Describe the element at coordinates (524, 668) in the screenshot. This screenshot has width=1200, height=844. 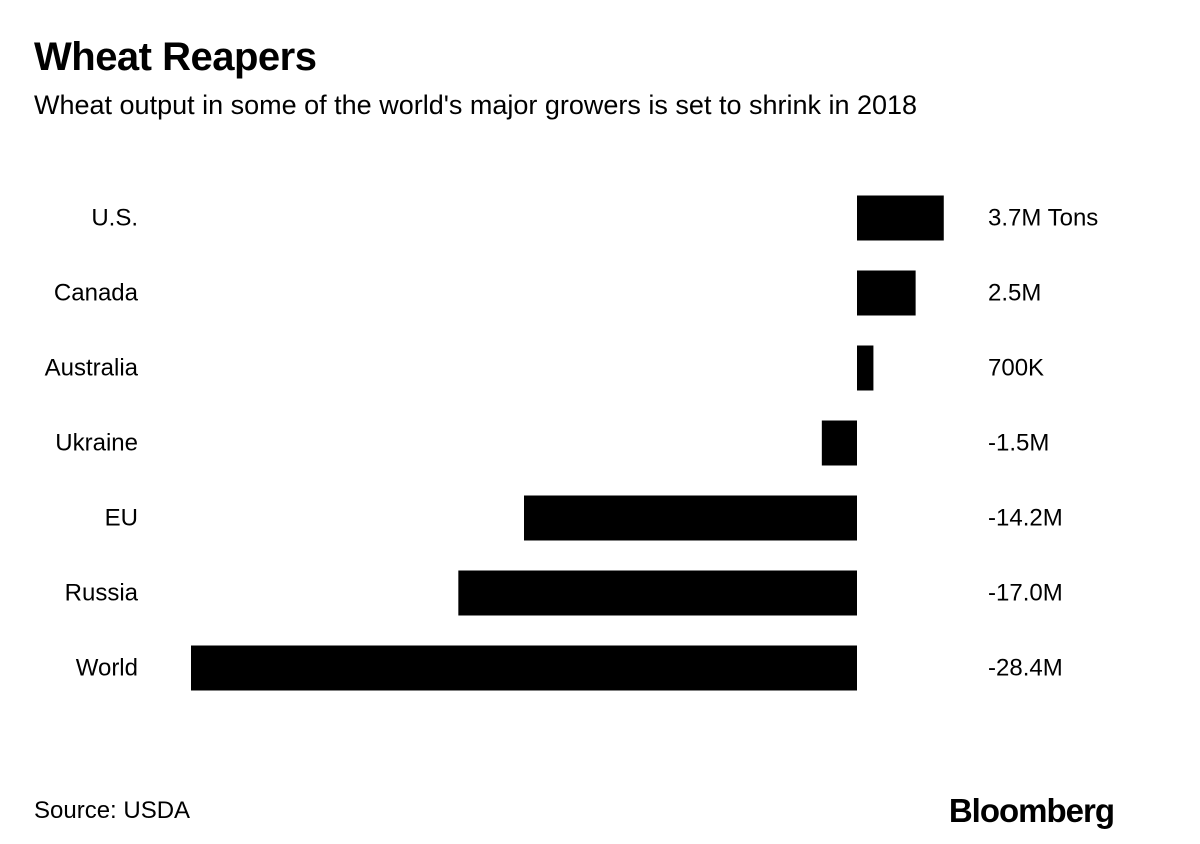
I see `bar-world` at that location.